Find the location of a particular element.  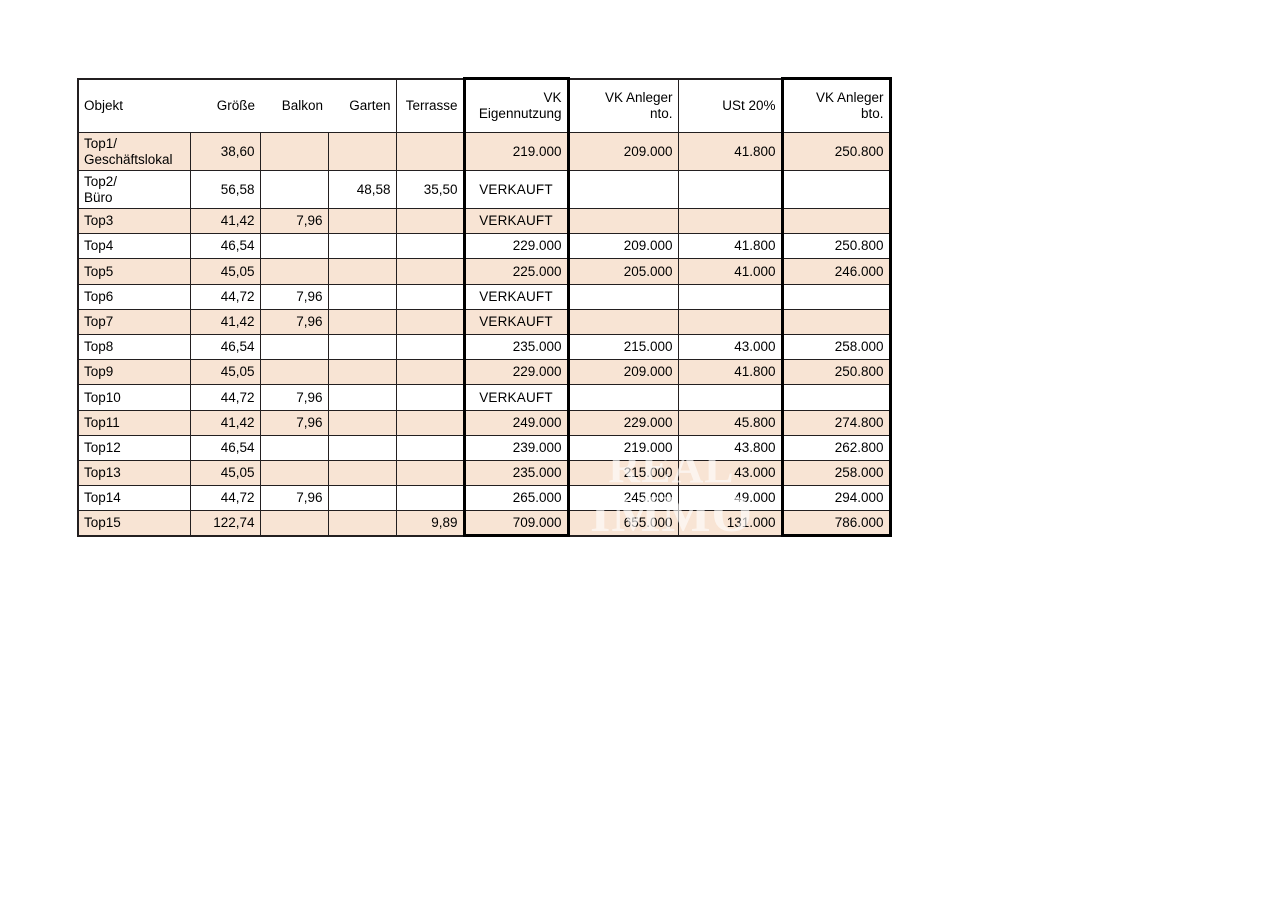

table-row: Top3 41,42 7,96 VERKAUFT is located at coordinates (484, 221).